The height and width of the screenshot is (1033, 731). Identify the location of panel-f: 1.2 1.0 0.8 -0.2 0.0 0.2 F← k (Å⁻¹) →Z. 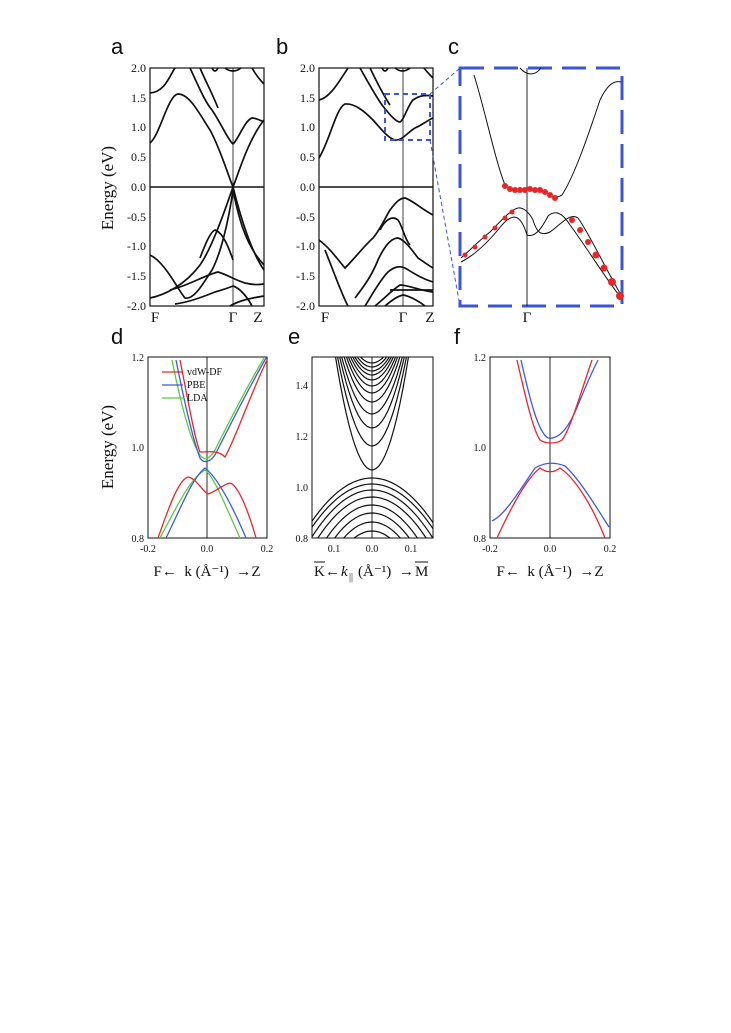
(545, 466).